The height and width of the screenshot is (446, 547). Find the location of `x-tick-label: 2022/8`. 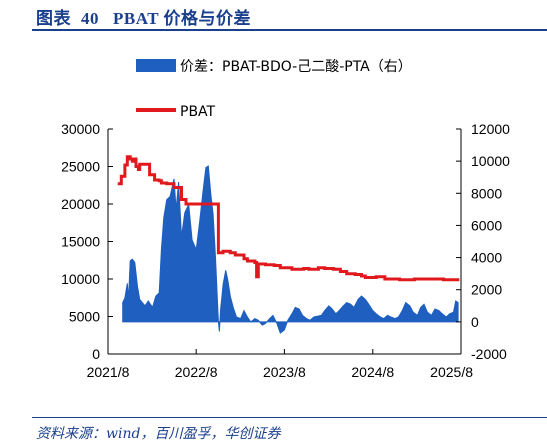

x-tick-label: 2022/8 is located at coordinates (196, 372).